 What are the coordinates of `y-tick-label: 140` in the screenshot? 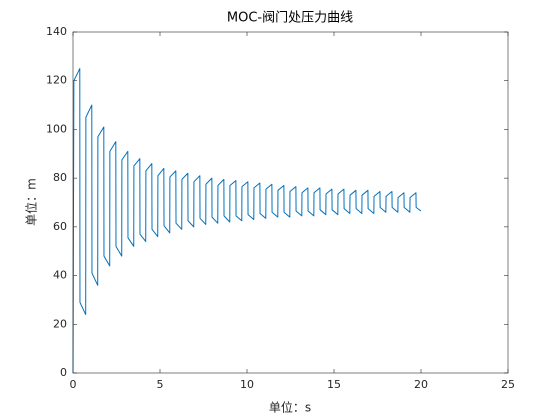 It's located at (56, 31).